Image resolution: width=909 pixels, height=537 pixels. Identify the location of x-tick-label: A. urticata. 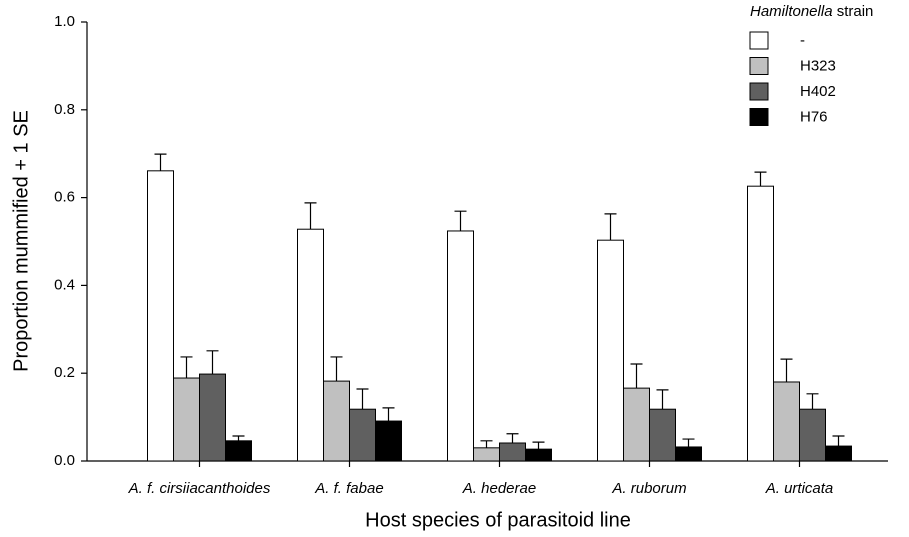
(799, 488).